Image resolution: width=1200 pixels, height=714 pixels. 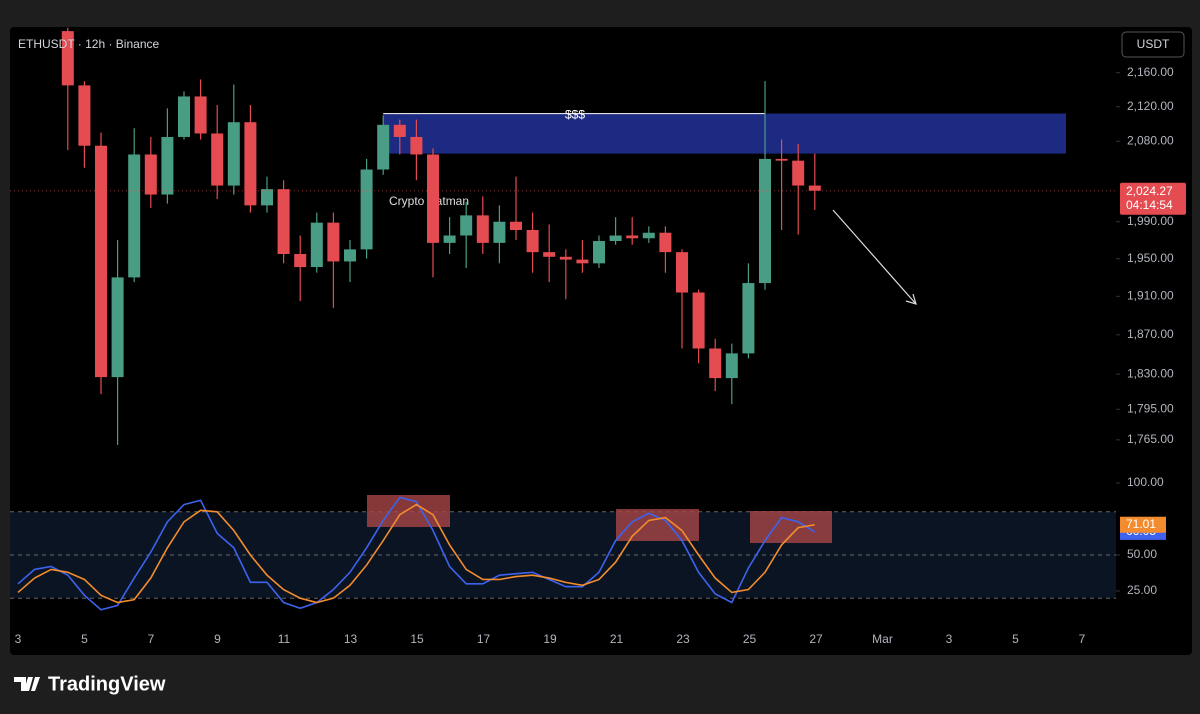 What do you see at coordinates (107, 684) in the screenshot?
I see `brand: TradingView` at bounding box center [107, 684].